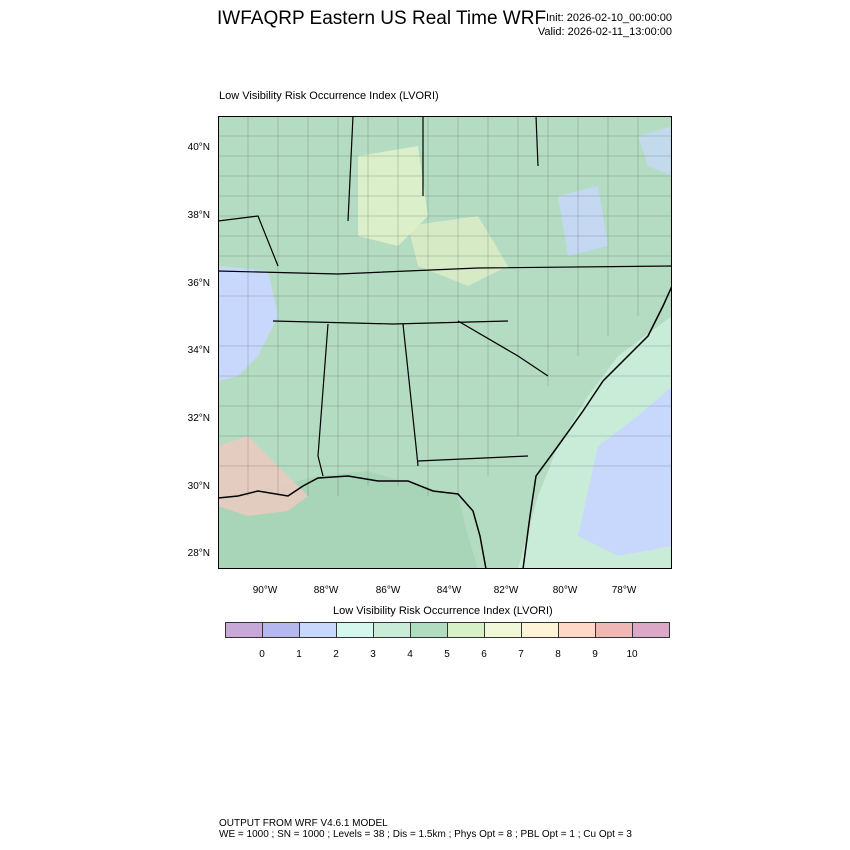 This screenshot has width=850, height=850. Describe the element at coordinates (625, 471) in the screenshot. I see `low-index-area-atlantic` at that location.